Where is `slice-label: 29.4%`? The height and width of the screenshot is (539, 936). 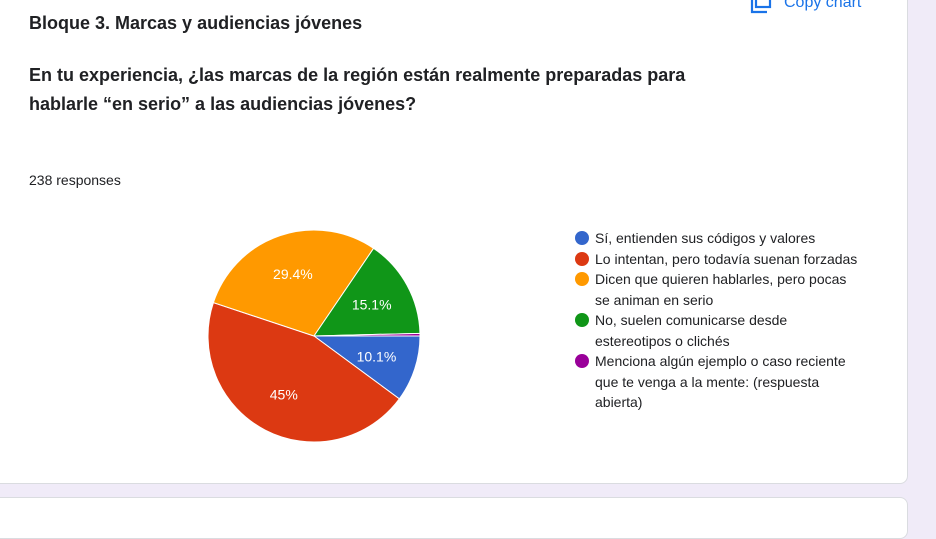 slice-label: 29.4% is located at coordinates (293, 274).